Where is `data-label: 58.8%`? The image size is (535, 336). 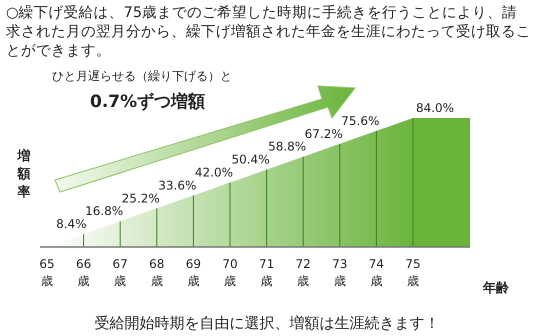 data-label: 58.8% is located at coordinates (287, 147).